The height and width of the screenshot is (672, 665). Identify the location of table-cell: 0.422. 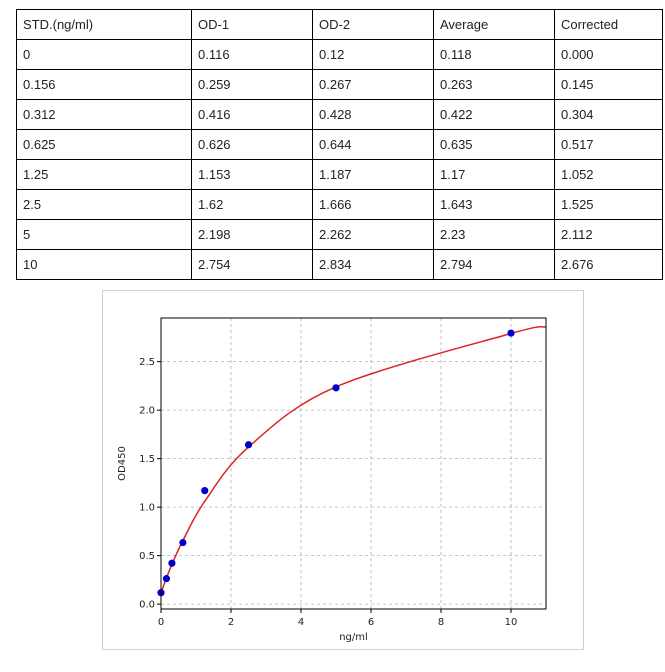
(494, 114).